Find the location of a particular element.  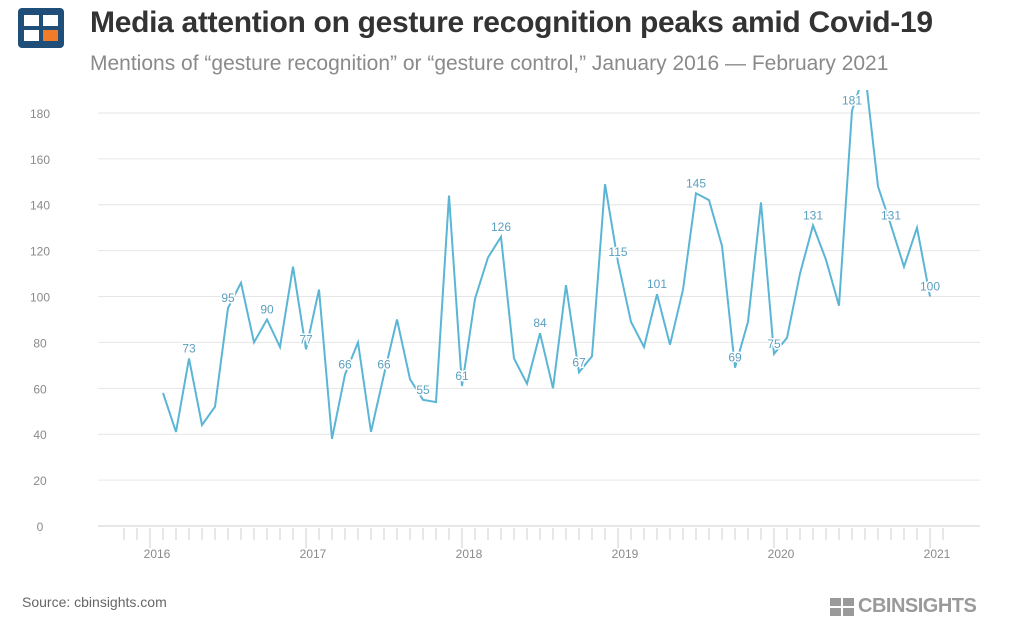

data-label: 55 is located at coordinates (423, 390).